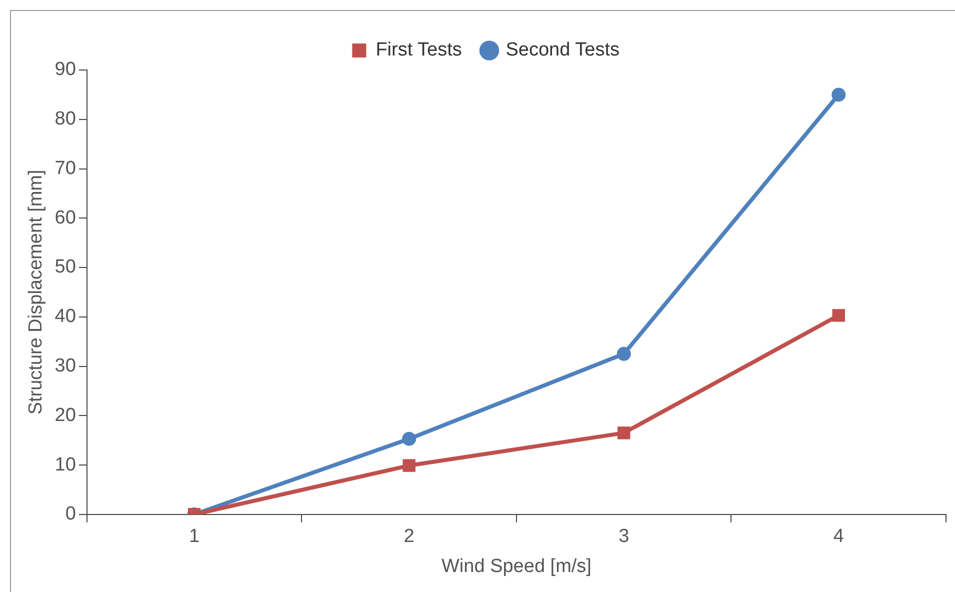 The height and width of the screenshot is (592, 955). I want to click on y-tick-label: 0, so click(70, 514).